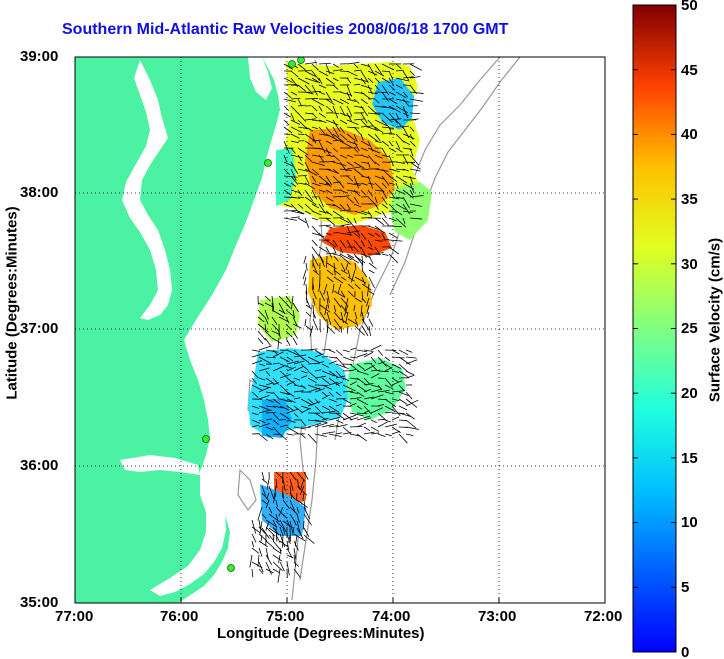 The image size is (724, 659). Describe the element at coordinates (260, 78) in the screenshot. I see `delaware-bay` at that location.